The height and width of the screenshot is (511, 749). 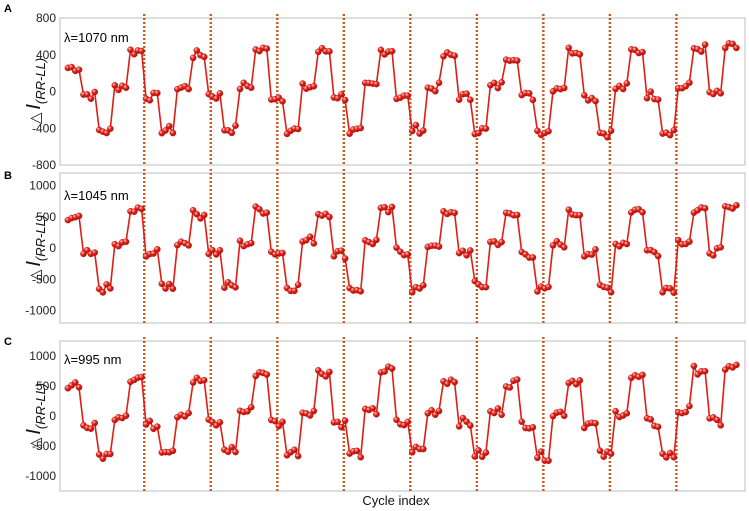 What do you see at coordinates (46, 217) in the screenshot?
I see `y-tick-label: 500` at bounding box center [46, 217].